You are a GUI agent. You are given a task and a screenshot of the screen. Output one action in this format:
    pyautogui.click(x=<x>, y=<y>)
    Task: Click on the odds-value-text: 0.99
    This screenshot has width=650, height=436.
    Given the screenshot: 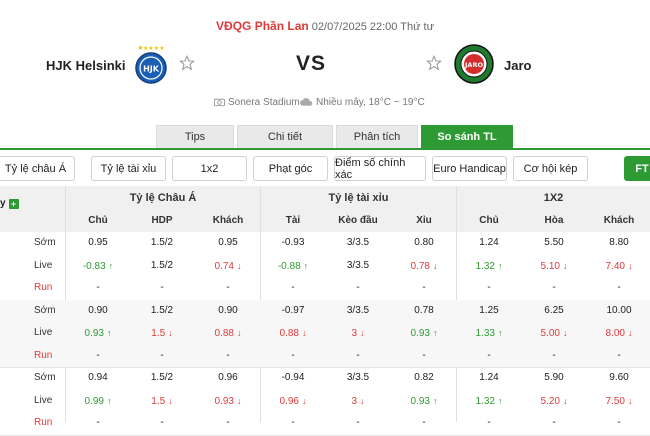 What is the action you would take?
    pyautogui.click(x=94, y=401)
    